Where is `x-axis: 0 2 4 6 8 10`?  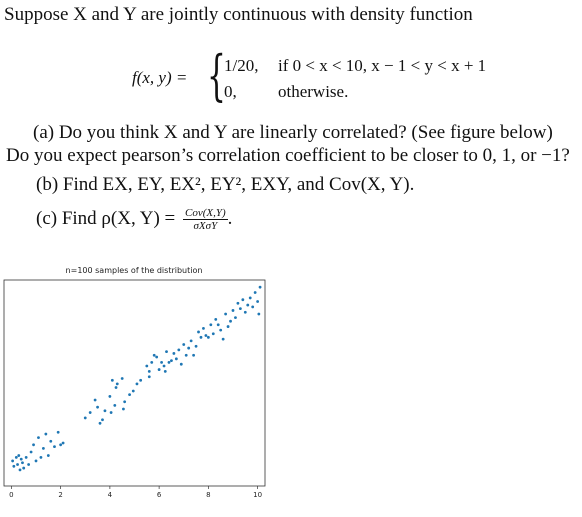
x-axis: 0 2 4 6 8 10 is located at coordinates (135, 492).